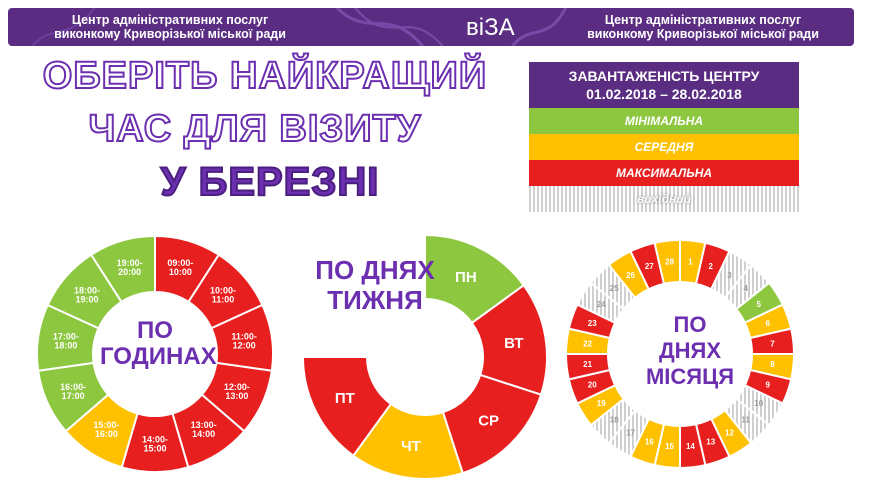  Describe the element at coordinates (375, 270) in the screenshot. I see `weekdays-title-line1: ПО ДНЯХ` at that location.